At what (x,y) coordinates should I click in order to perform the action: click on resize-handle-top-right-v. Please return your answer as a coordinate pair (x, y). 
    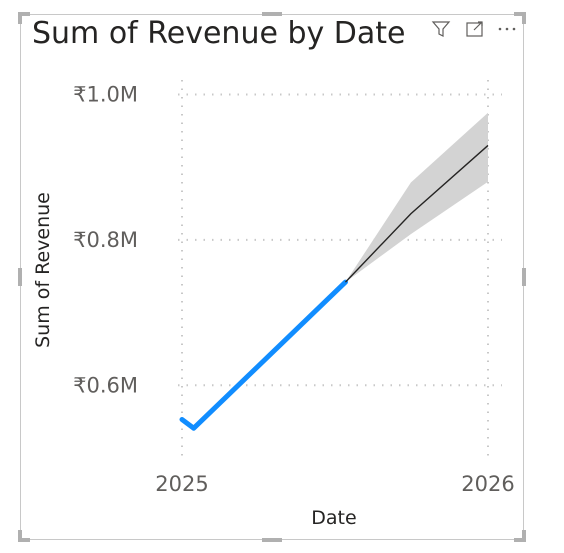
    Looking at the image, I should click on (524, 18).